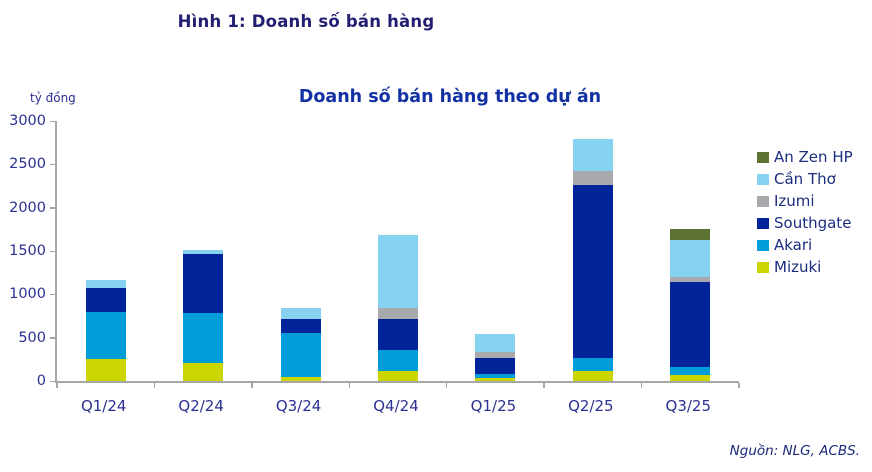  I want to click on x-axis-label: Q3/25, so click(688, 406).